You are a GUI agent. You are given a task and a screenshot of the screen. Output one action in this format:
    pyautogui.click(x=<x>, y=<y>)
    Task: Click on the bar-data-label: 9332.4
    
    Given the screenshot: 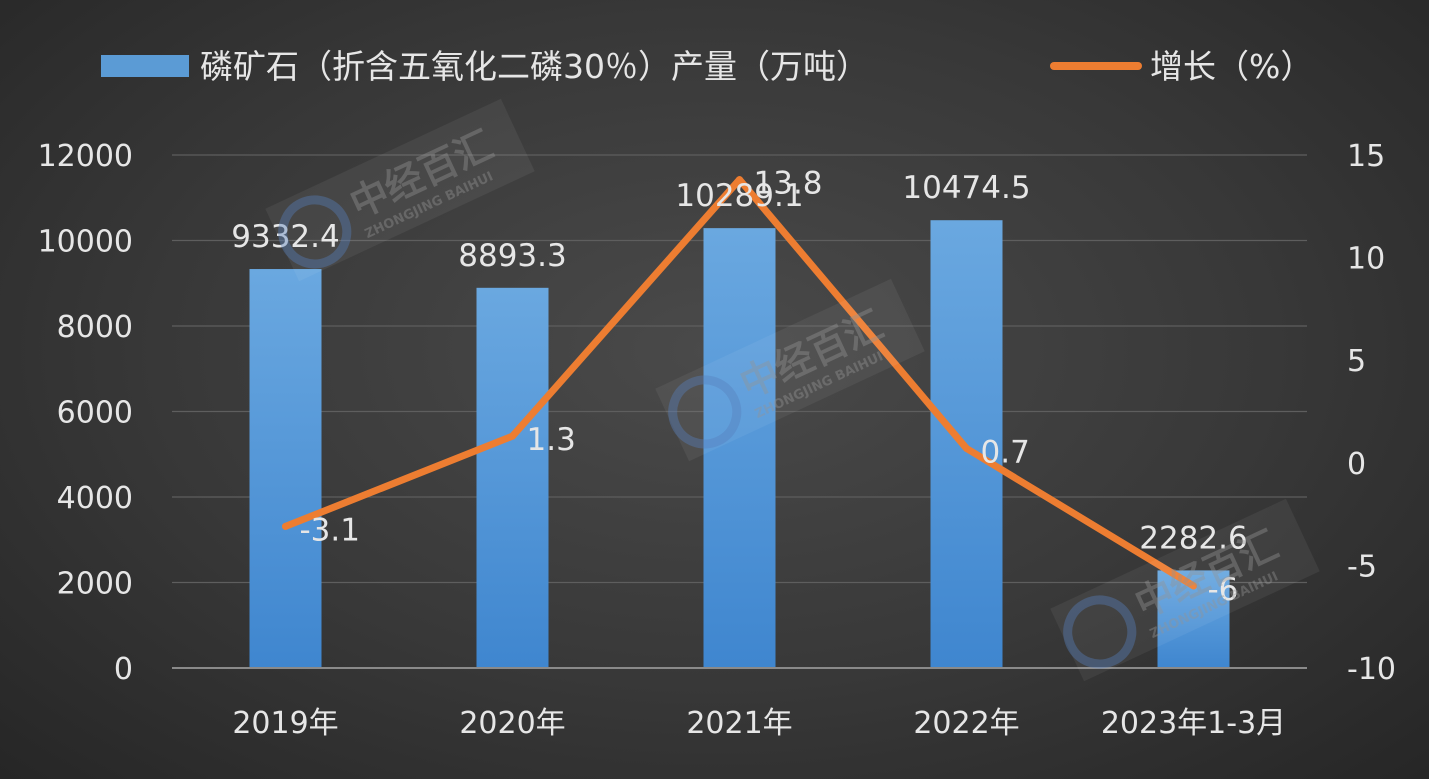 What is the action you would take?
    pyautogui.click(x=285, y=237)
    